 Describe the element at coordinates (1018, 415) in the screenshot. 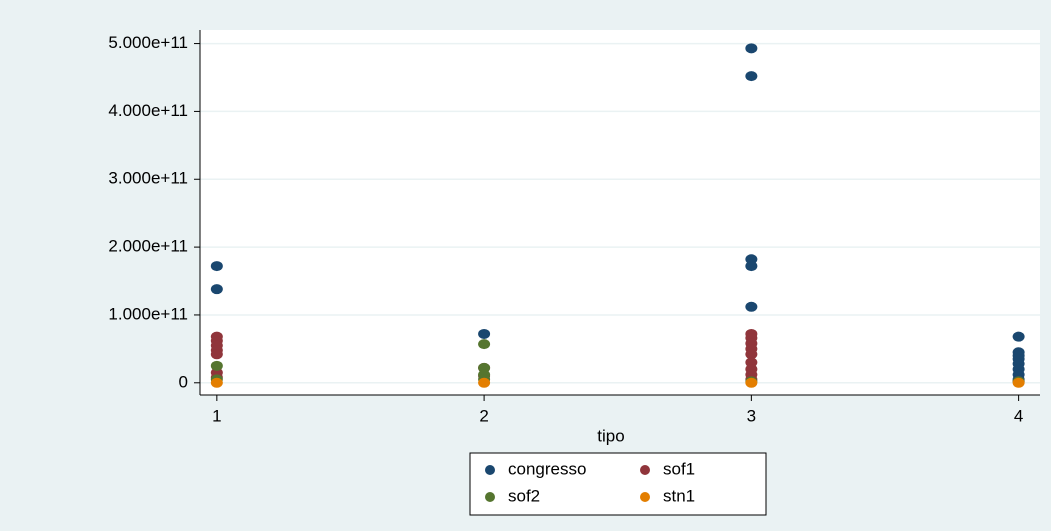

I see `x-tick-label: 4` at that location.